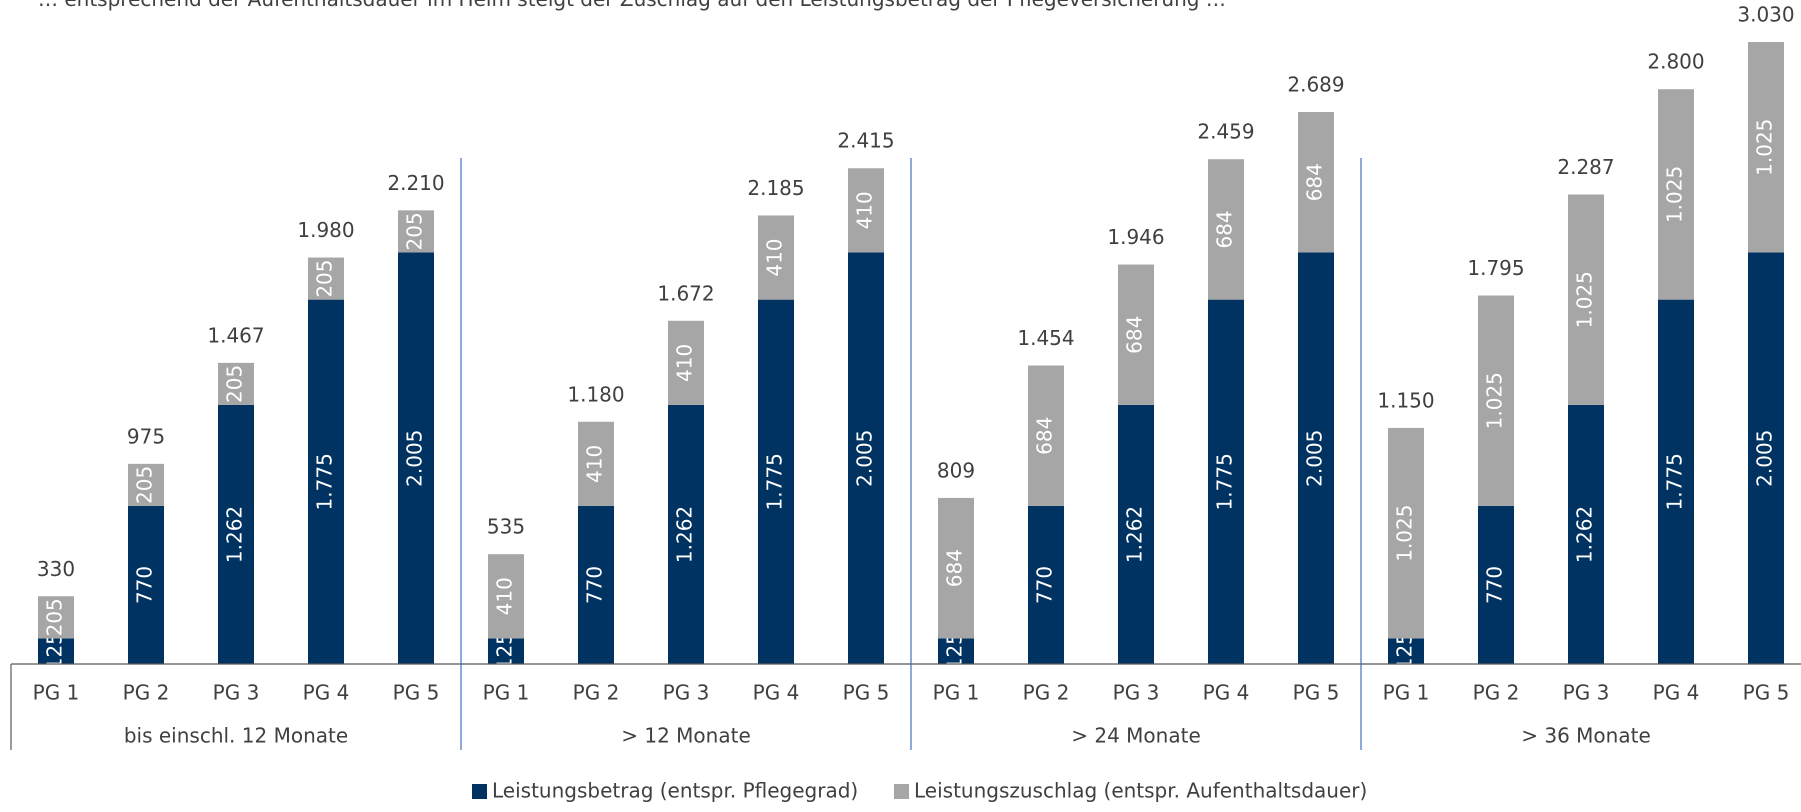  What do you see at coordinates (1765, 15) in the screenshot?
I see `total-label: 3.030` at bounding box center [1765, 15].